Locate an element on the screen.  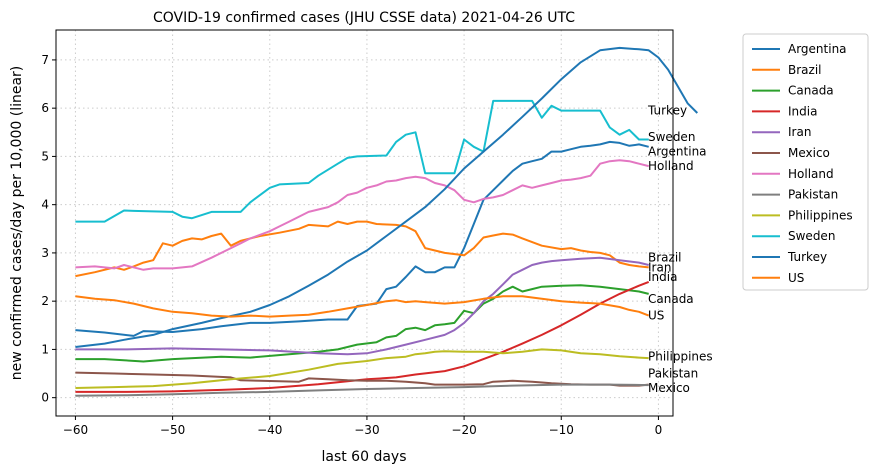
x-axis-label: last 60 days is located at coordinates (363, 457).